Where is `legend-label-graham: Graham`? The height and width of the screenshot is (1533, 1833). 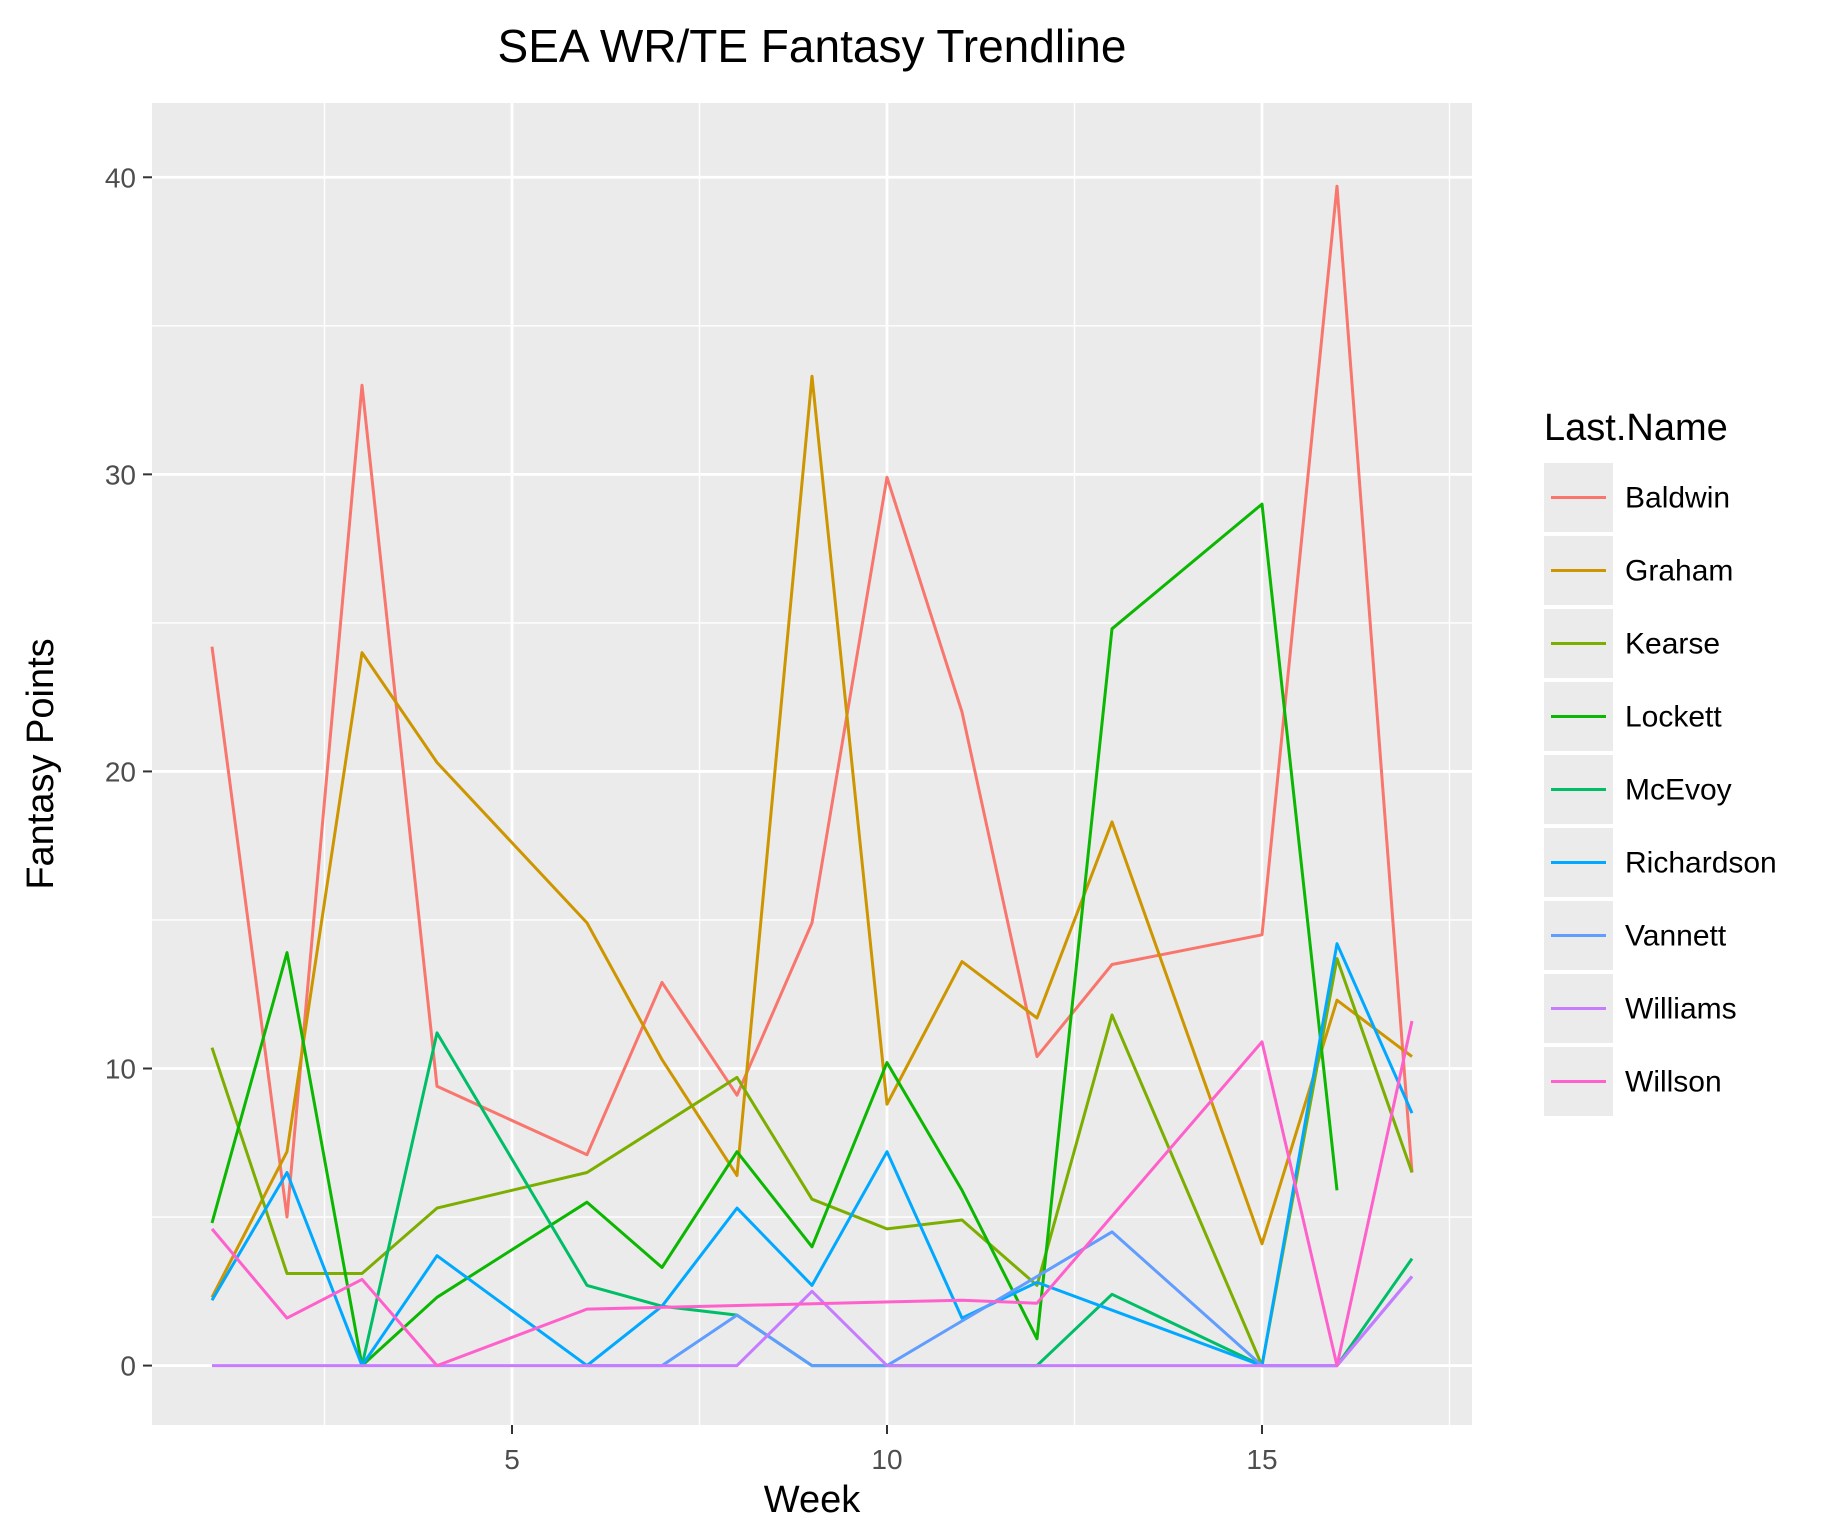
legend-label-graham: Graham is located at coordinates (1679, 571).